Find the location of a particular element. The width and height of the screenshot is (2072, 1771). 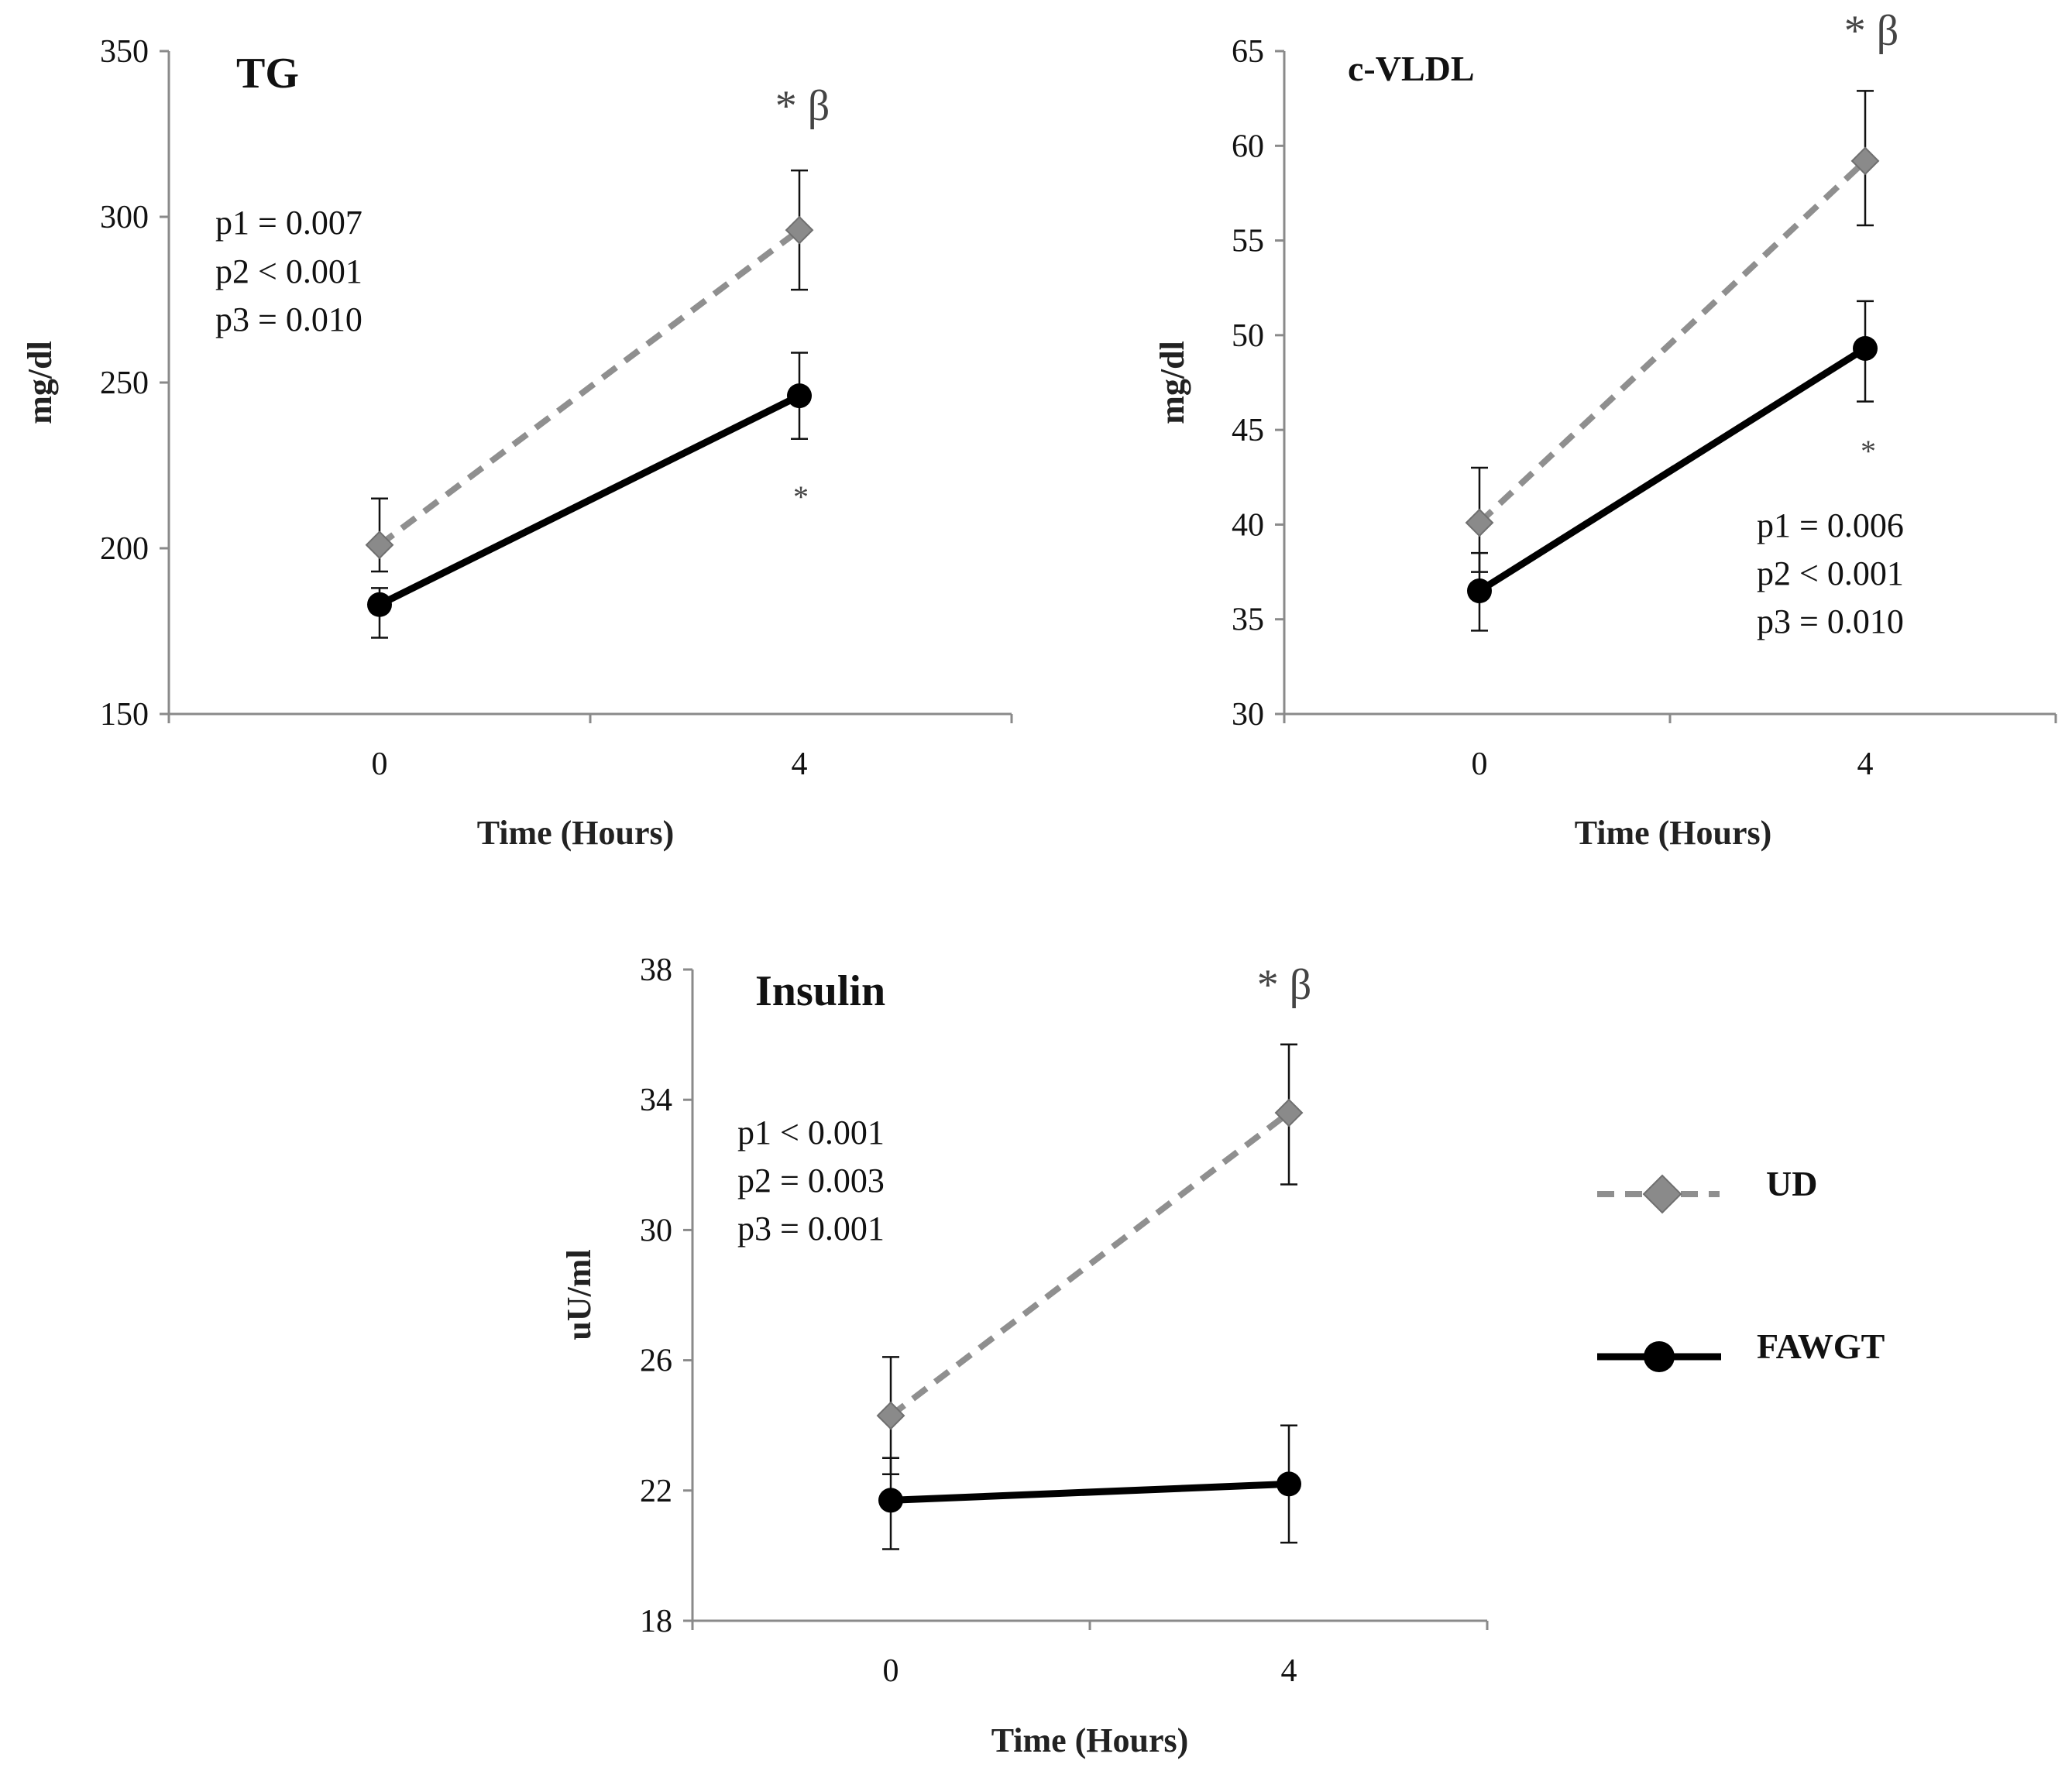

y-tick-label: 50 is located at coordinates (1248, 336).